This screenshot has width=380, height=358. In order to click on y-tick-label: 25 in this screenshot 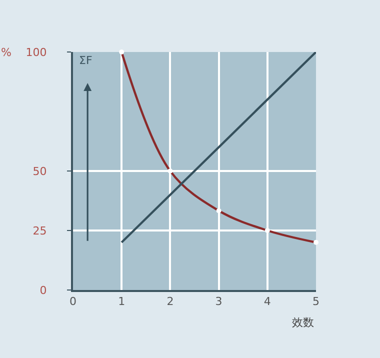, I will do `click(39, 231)`.